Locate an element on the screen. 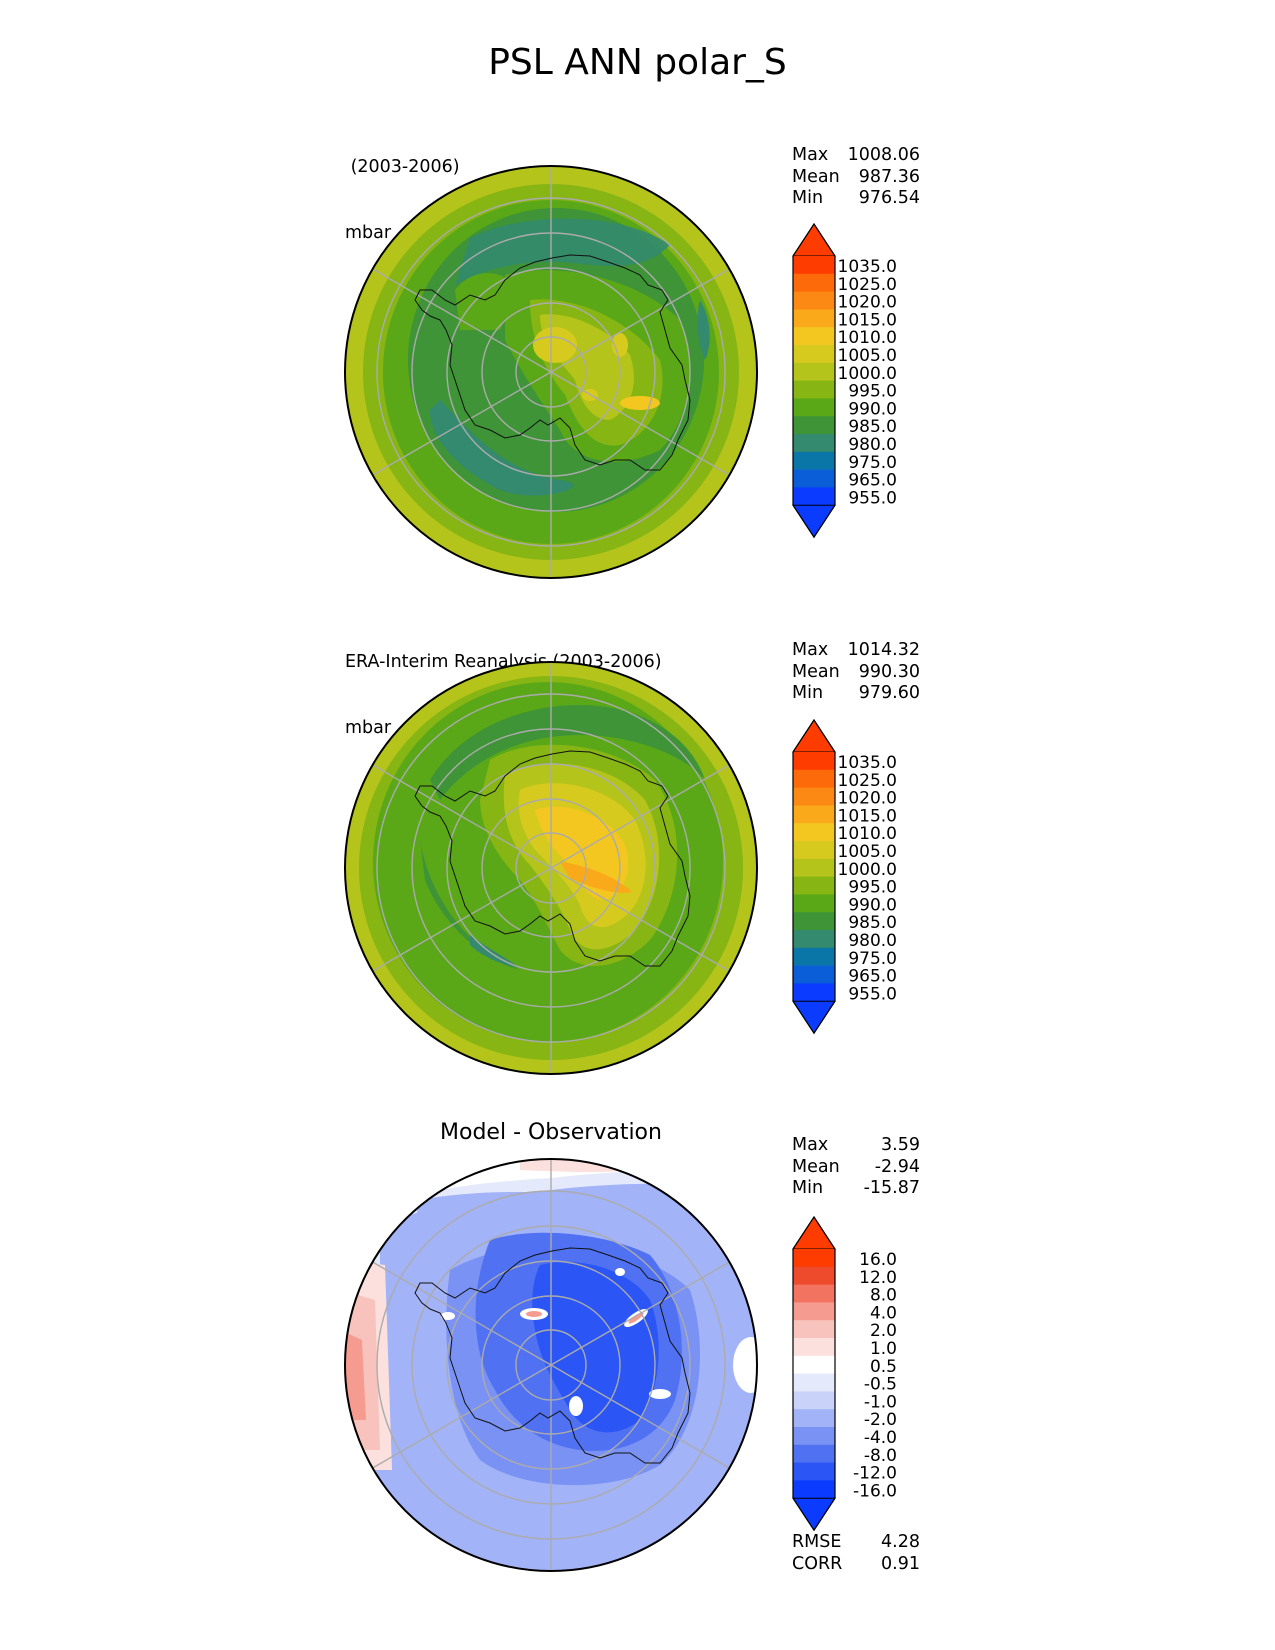 The image size is (1275, 1650). model-colorbar-tick-label: 980.0 is located at coordinates (872, 445).